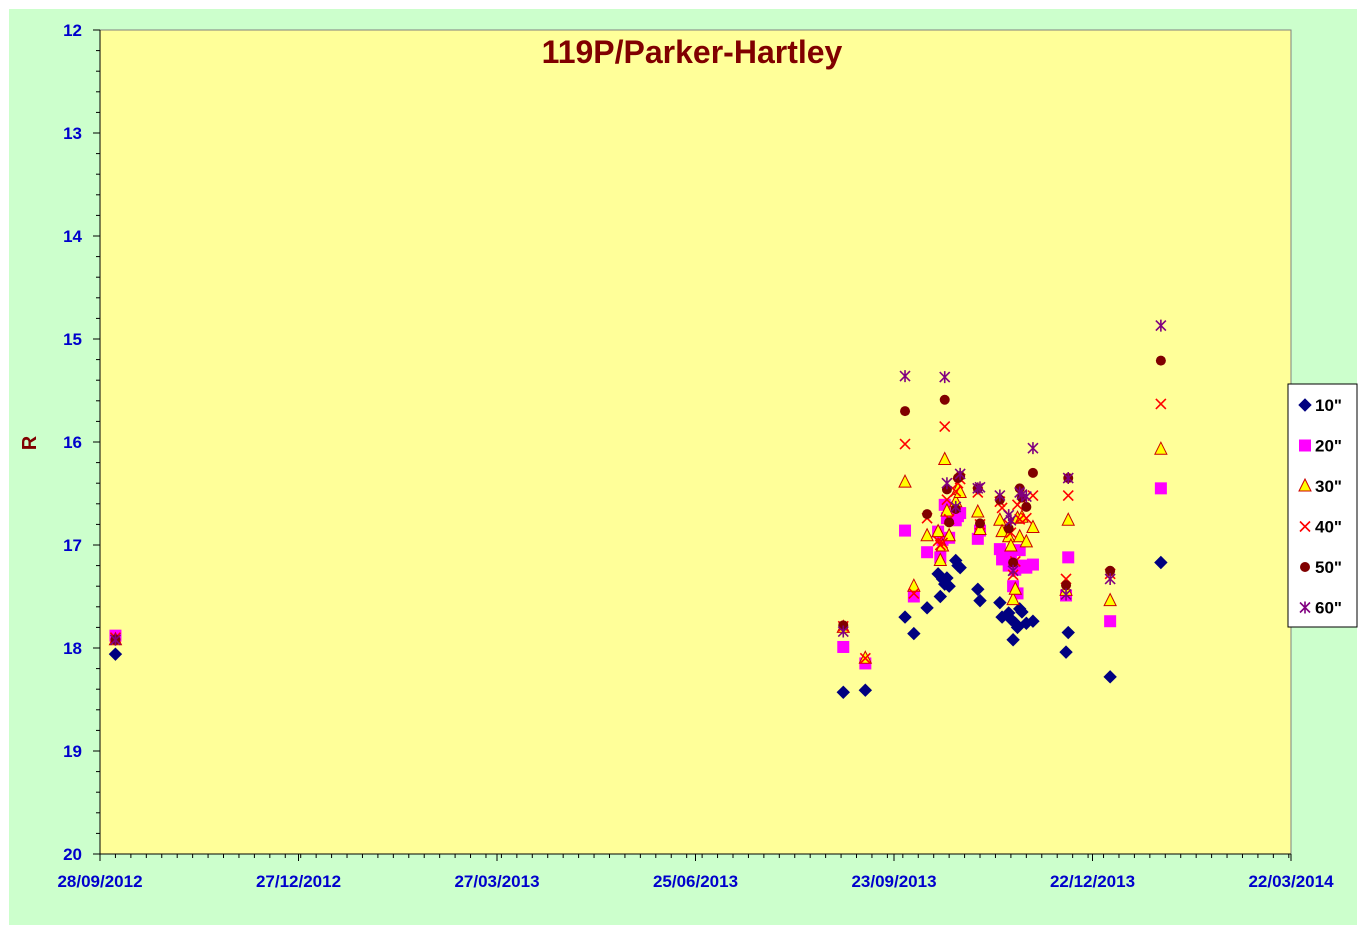 The width and height of the screenshot is (1366, 934). I want to click on series-markers, so click(638, 626).